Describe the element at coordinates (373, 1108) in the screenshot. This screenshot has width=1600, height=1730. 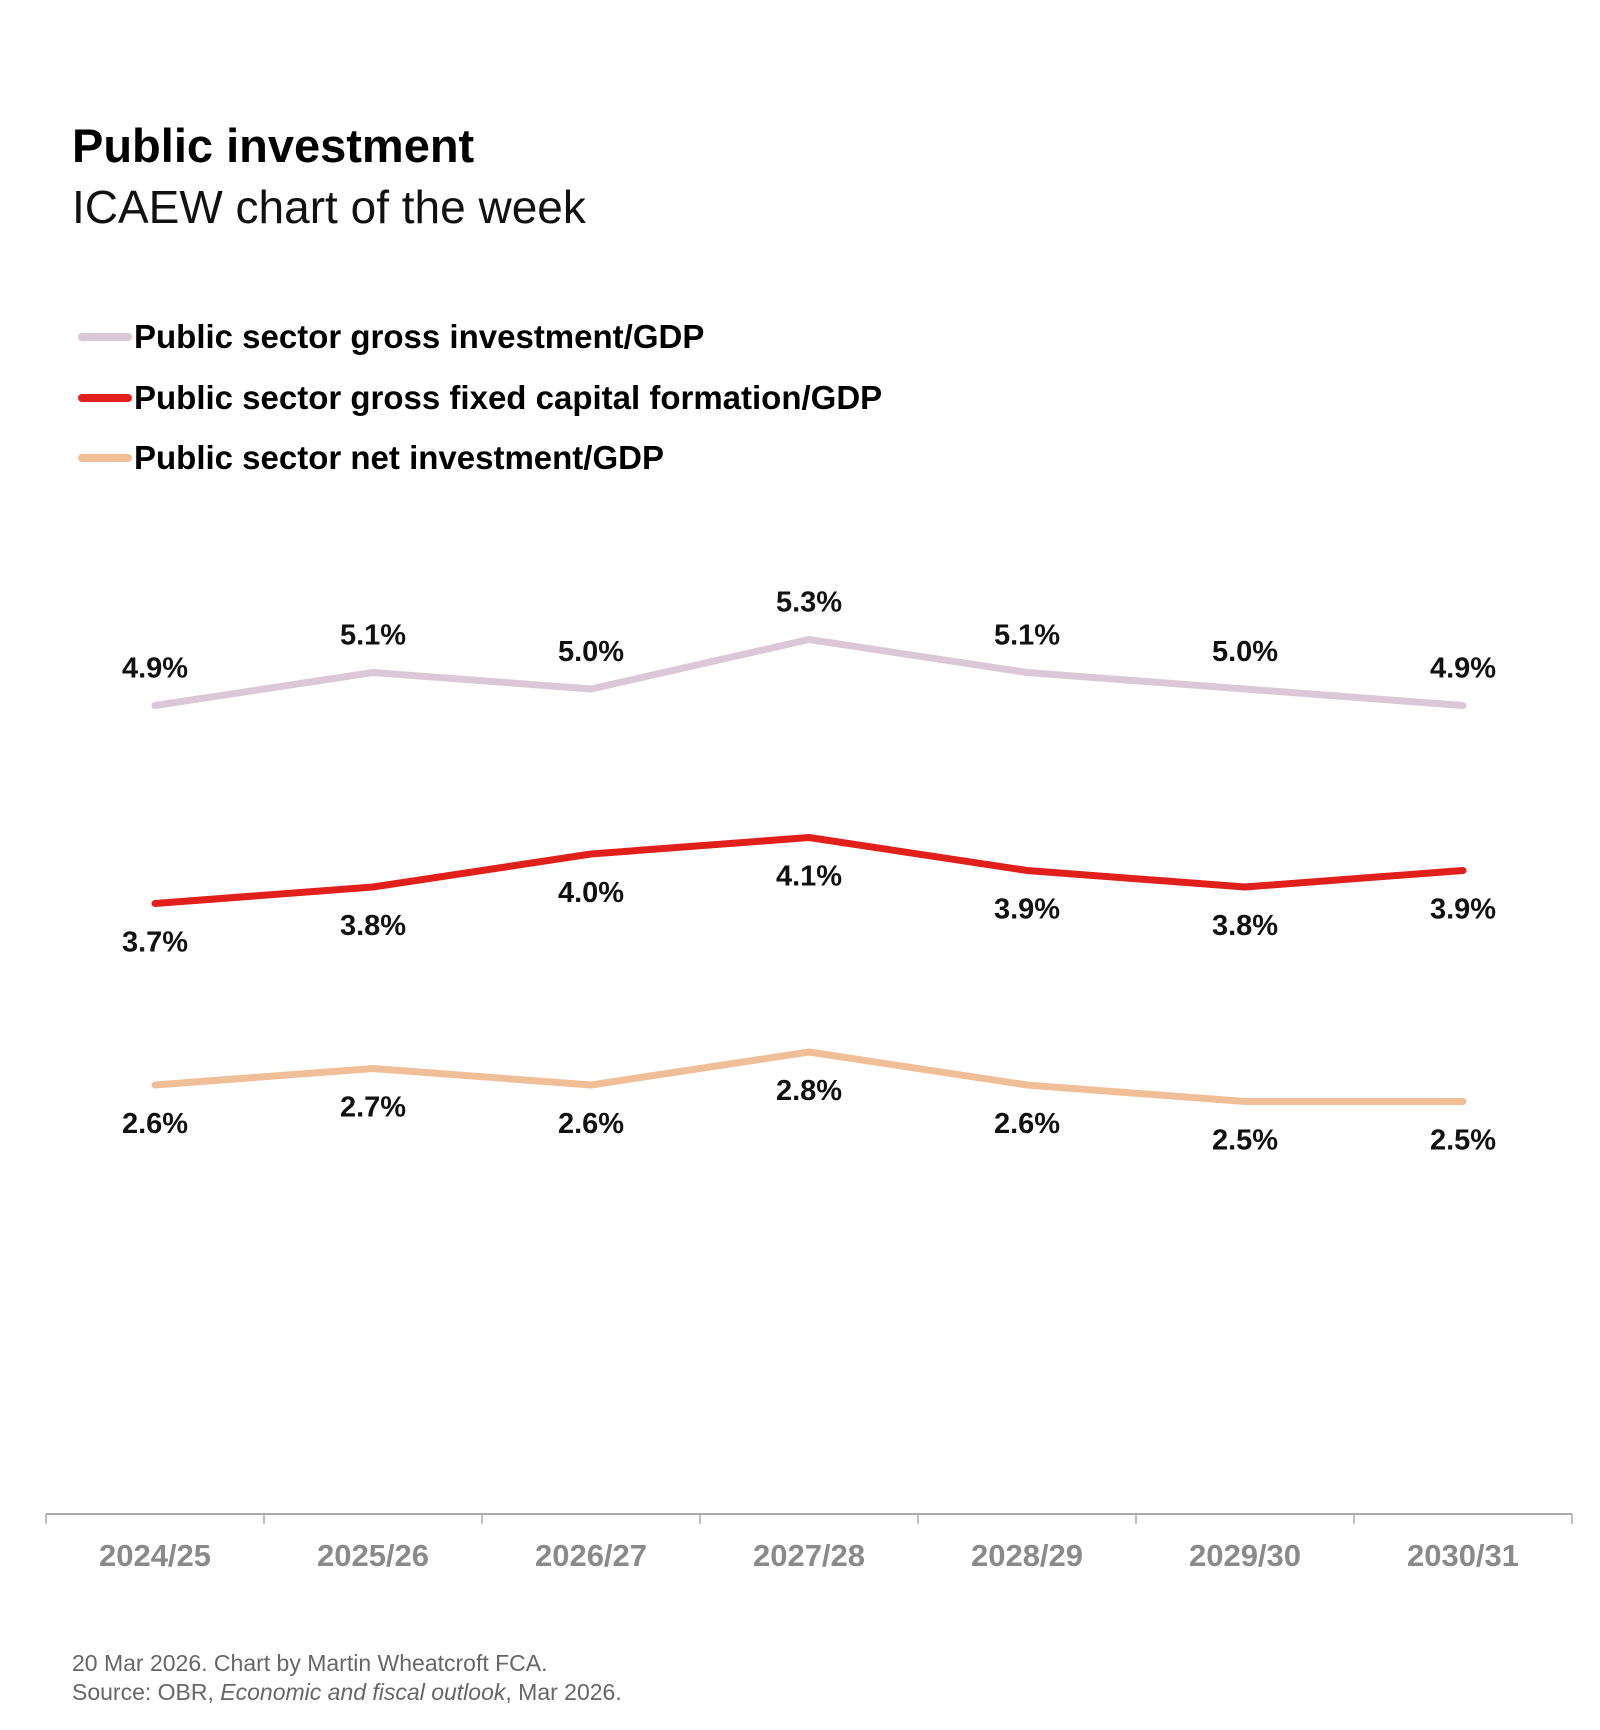
I see `data-label: 2.7%` at that location.